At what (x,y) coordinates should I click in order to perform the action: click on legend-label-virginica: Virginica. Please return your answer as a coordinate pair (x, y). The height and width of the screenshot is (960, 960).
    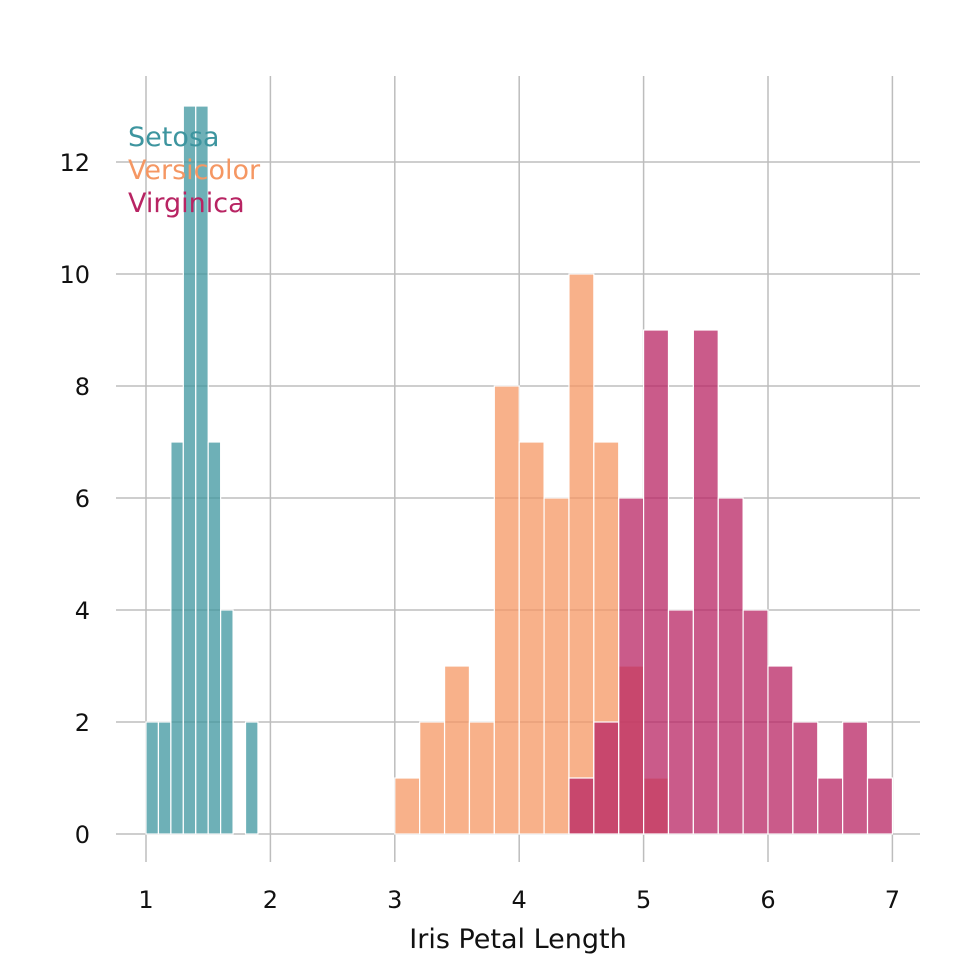
    Looking at the image, I should click on (186, 203).